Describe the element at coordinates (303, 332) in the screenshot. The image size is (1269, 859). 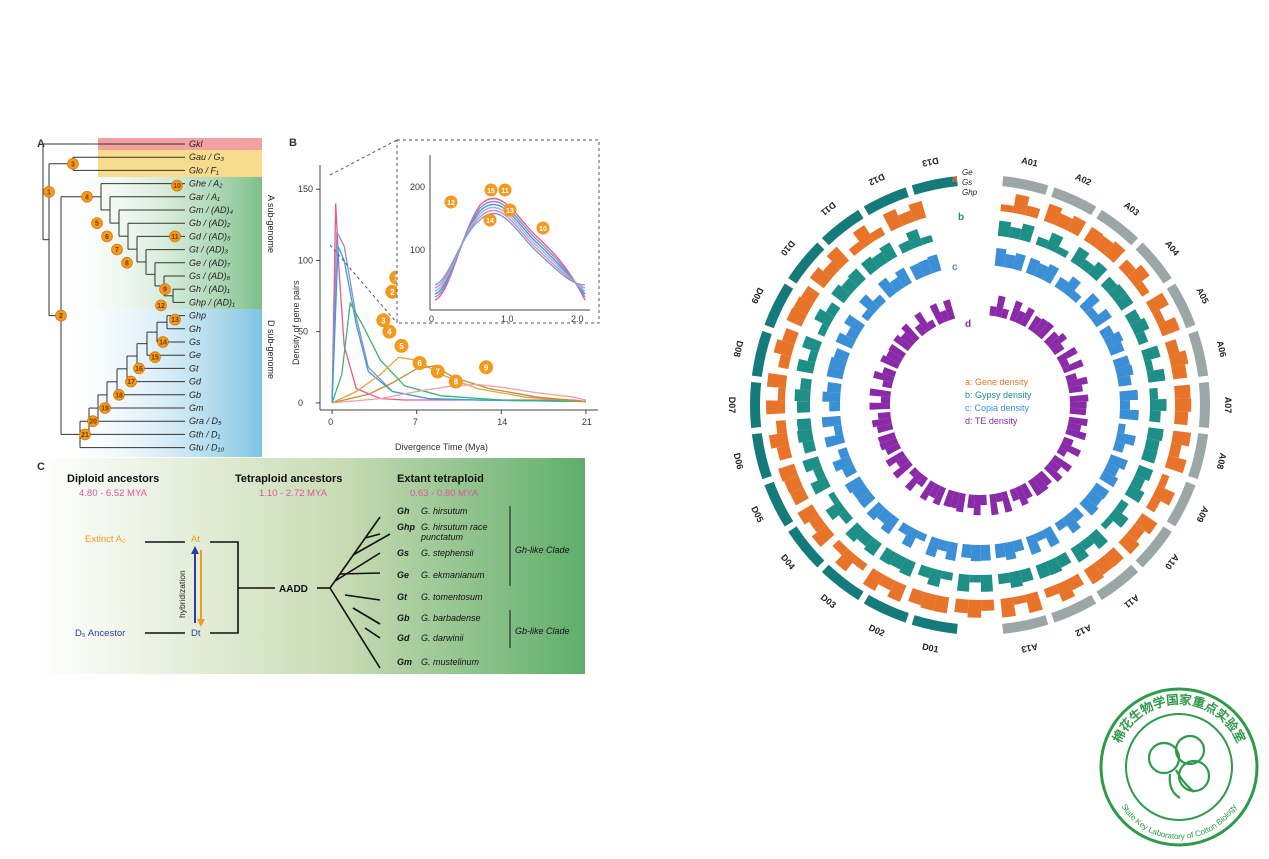
I see `y-tick-label: 50` at that location.